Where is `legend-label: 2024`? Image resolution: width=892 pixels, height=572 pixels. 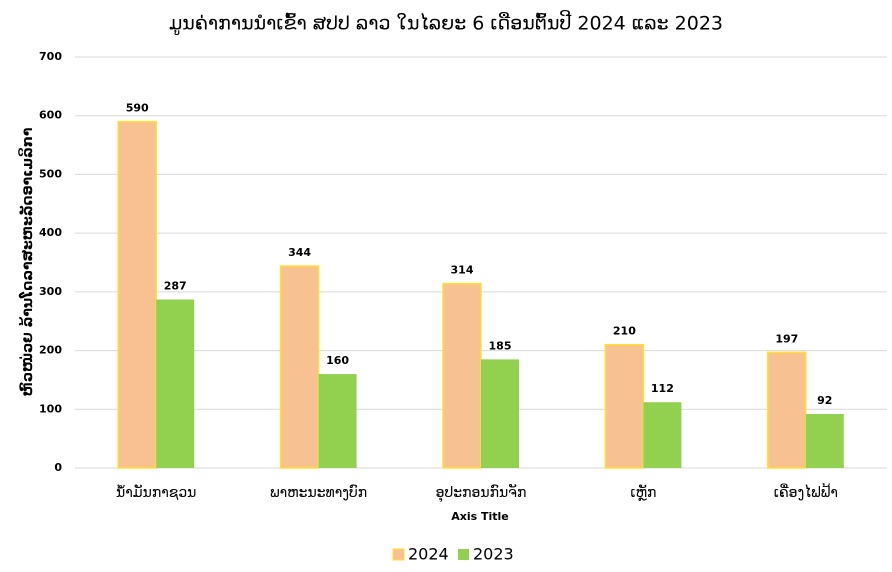 legend-label: 2024 is located at coordinates (428, 554).